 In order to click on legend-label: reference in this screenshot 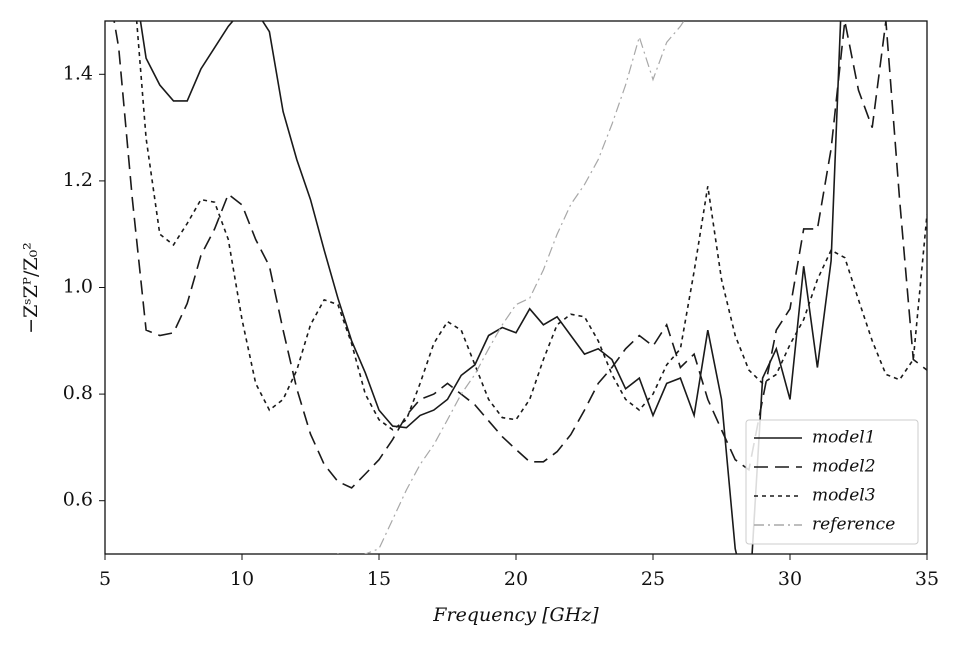, I will do `click(853, 525)`.